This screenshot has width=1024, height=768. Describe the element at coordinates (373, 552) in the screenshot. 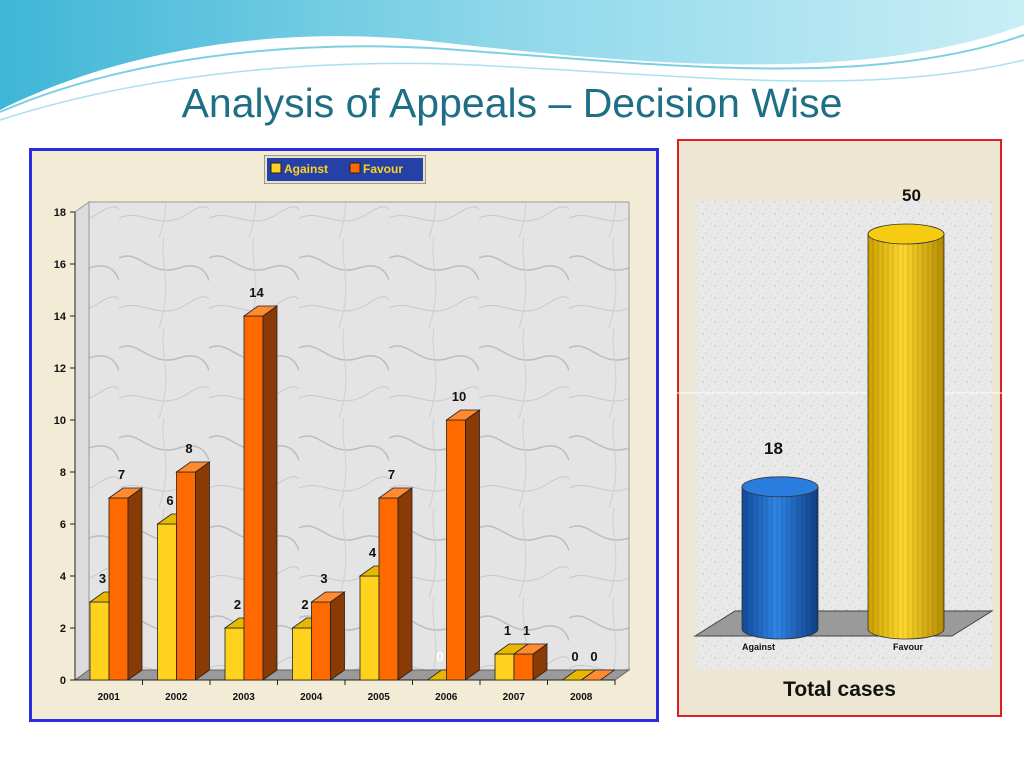

I see `data-label-against-2005: 4` at that location.